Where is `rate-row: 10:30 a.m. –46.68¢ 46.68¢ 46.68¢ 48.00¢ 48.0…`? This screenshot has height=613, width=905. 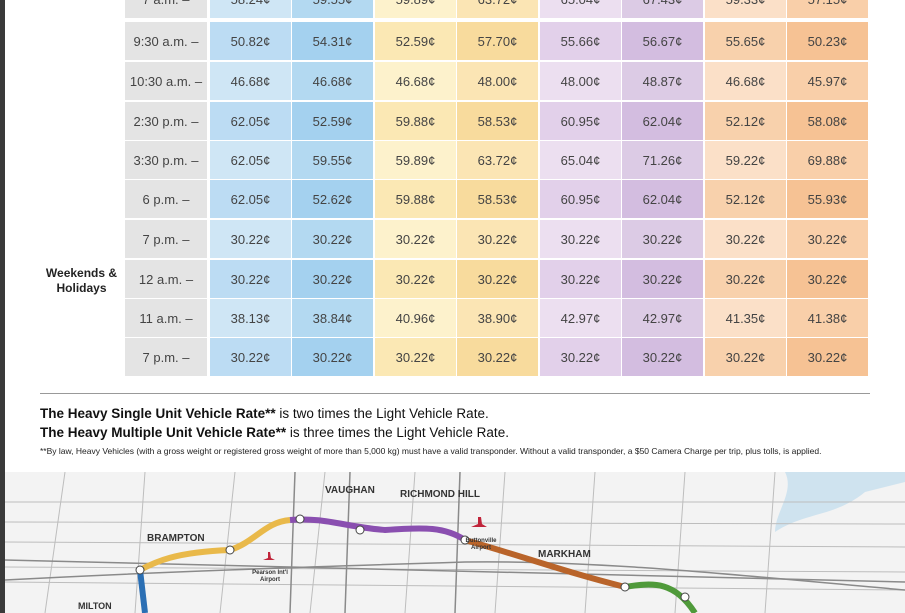 rate-row: 10:30 a.m. –46.68¢ 46.68¢ 46.68¢ 48.00¢ 48.0… is located at coordinates (455, 81).